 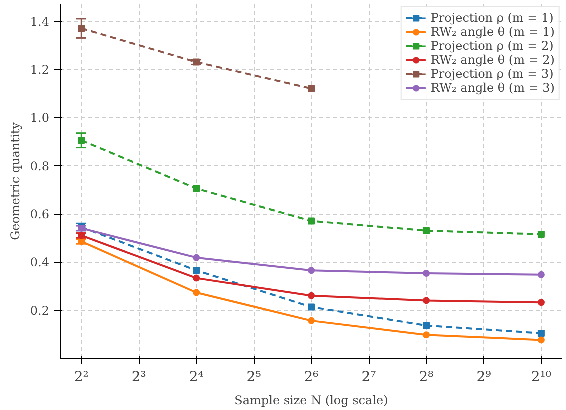 I want to click on legend-label: RW₂ angle θ (m = 2), so click(x=492, y=60).